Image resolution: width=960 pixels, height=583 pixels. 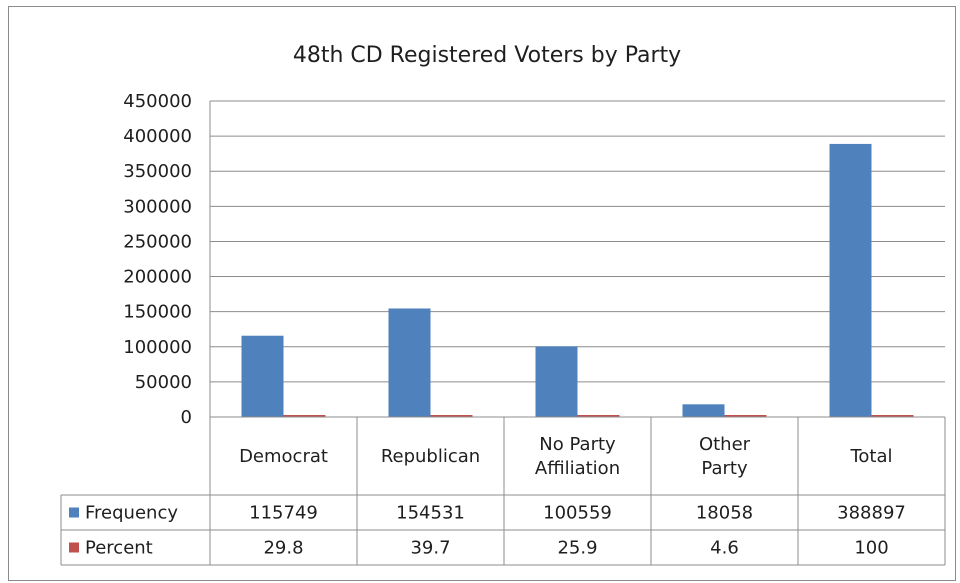 What do you see at coordinates (725, 444) in the screenshot?
I see `category-label: Other` at bounding box center [725, 444].